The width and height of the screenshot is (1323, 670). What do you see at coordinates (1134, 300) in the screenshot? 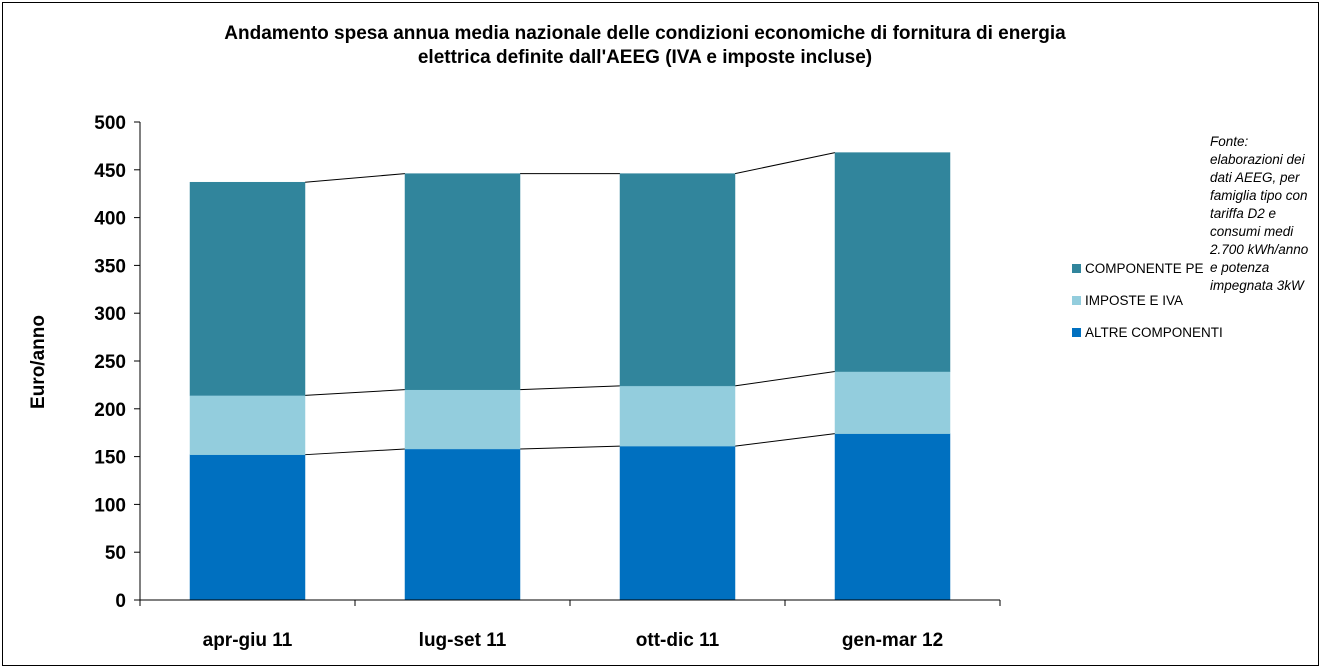
I see `legend-label: IMPOSTE E IVA` at bounding box center [1134, 300].